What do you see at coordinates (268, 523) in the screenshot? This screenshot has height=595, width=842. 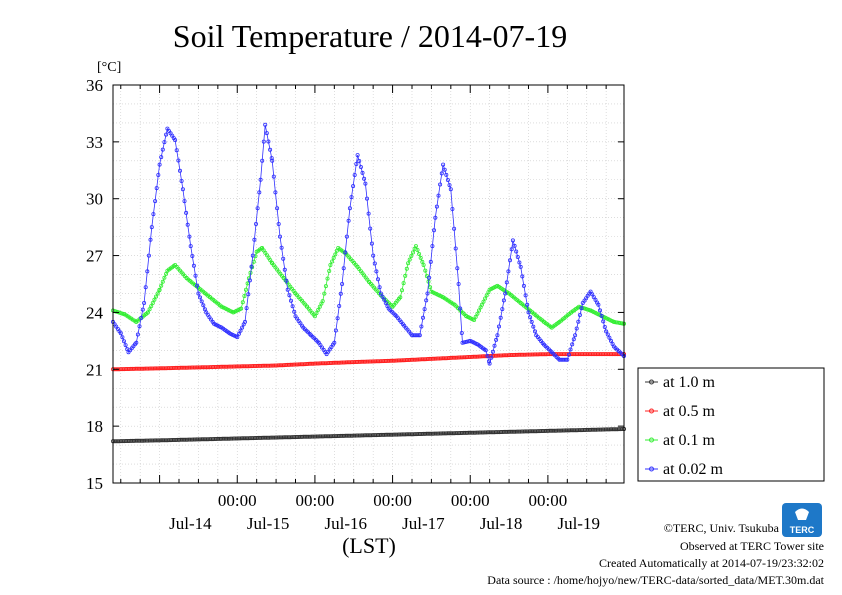 I see `x-day-label: Jul-15` at bounding box center [268, 523].